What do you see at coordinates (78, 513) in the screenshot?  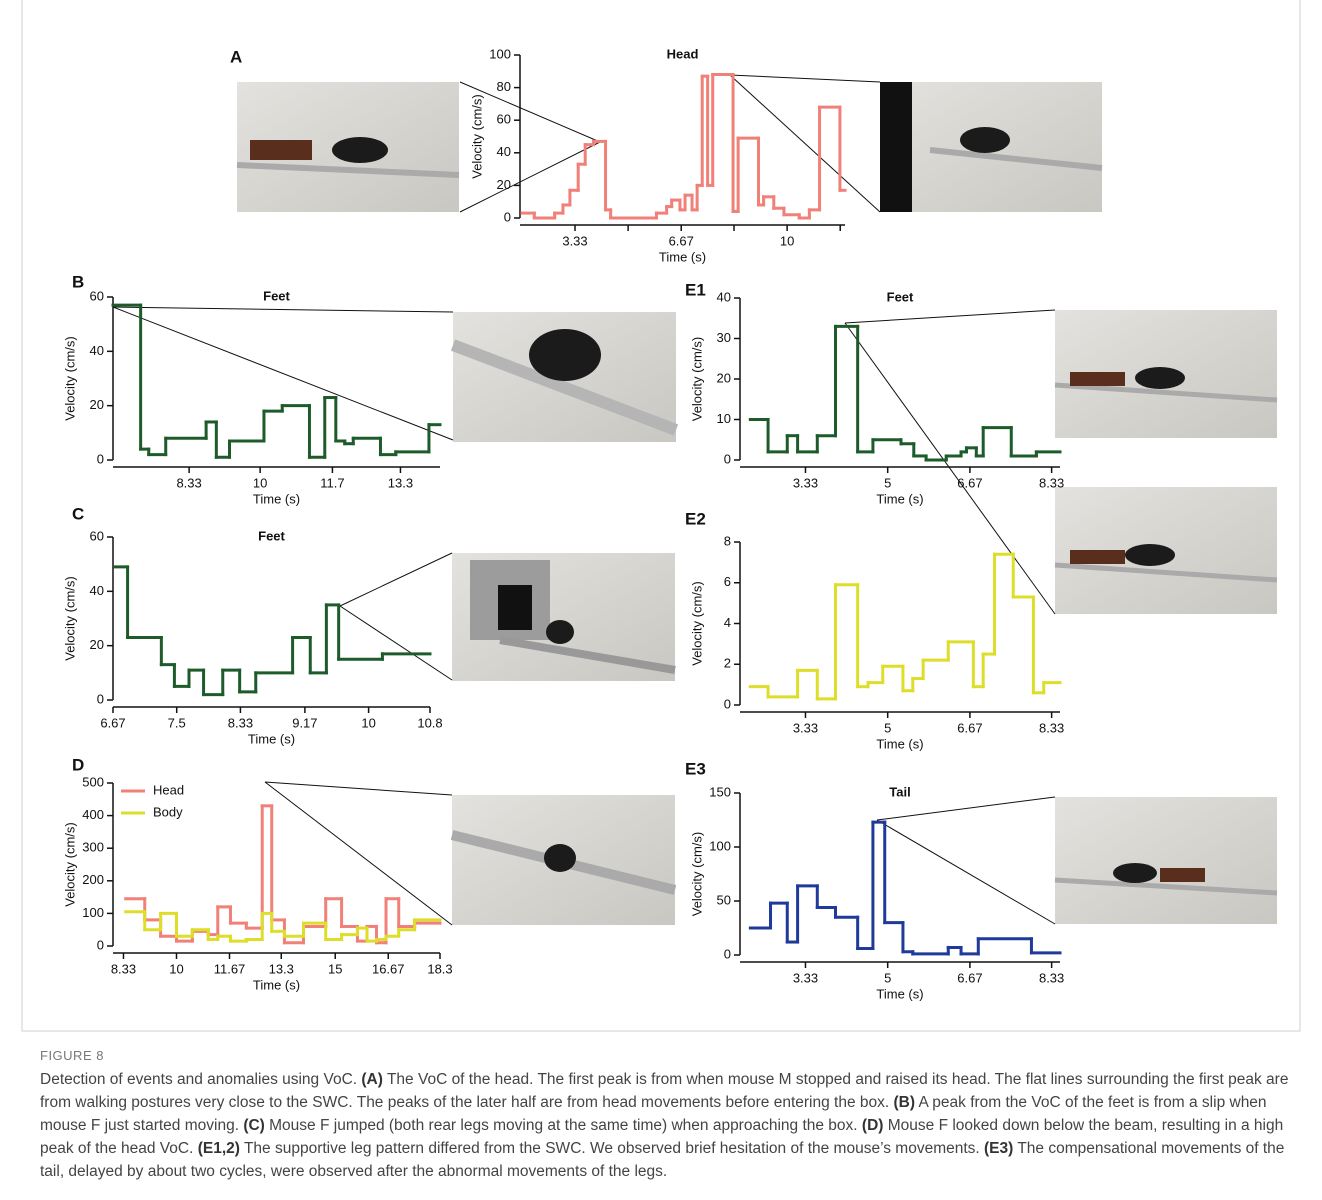 I see `panel-label: C` at bounding box center [78, 513].